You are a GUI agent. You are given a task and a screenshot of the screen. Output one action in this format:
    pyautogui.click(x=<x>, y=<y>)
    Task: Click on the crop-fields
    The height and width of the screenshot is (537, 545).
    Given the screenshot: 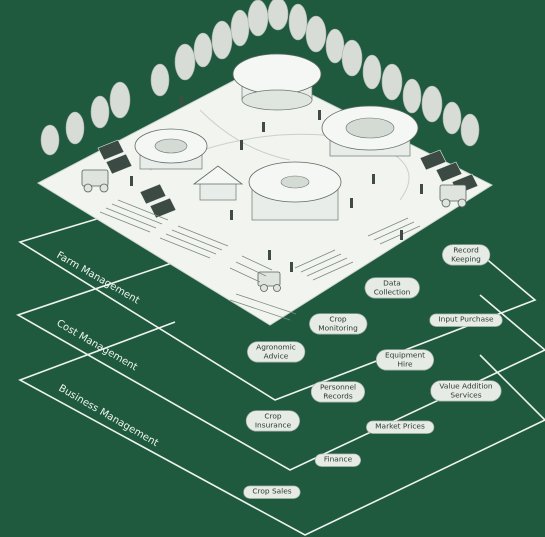 What is the action you would take?
    pyautogui.click(x=260, y=260)
    